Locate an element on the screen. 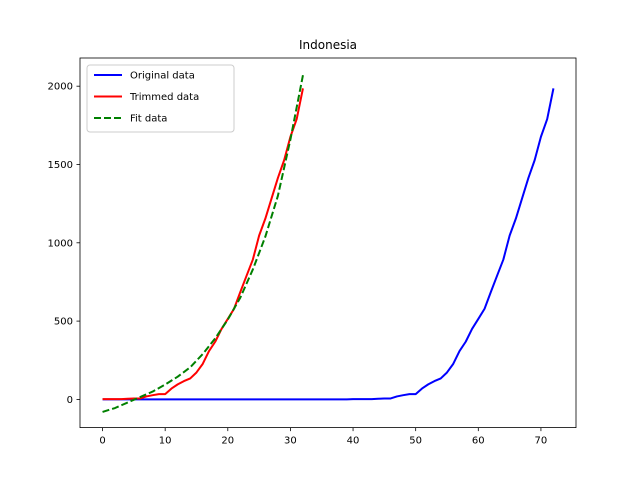  y-tick-label: 1000 is located at coordinates (60, 243).